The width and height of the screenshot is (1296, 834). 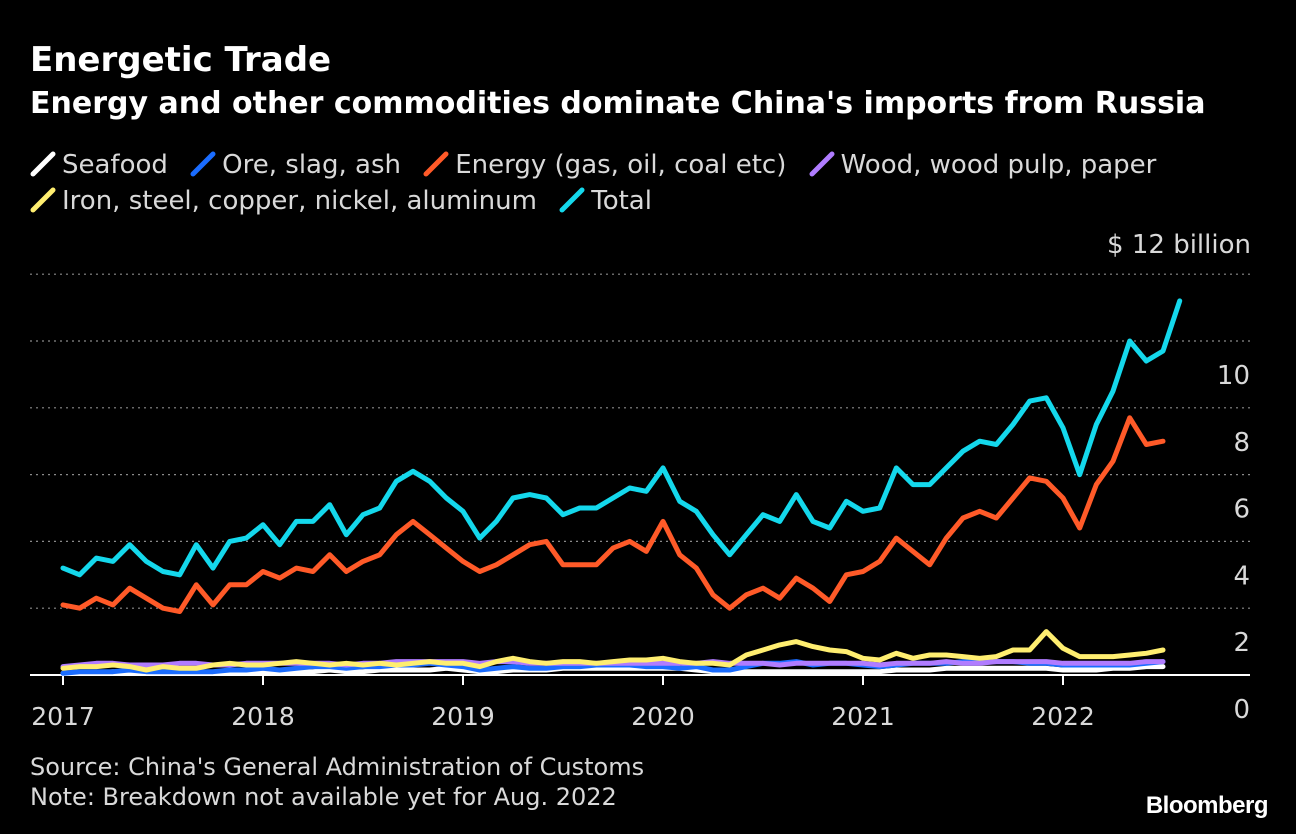 I want to click on legend-item-ore: Ore, slag, ash, so click(x=295, y=165).